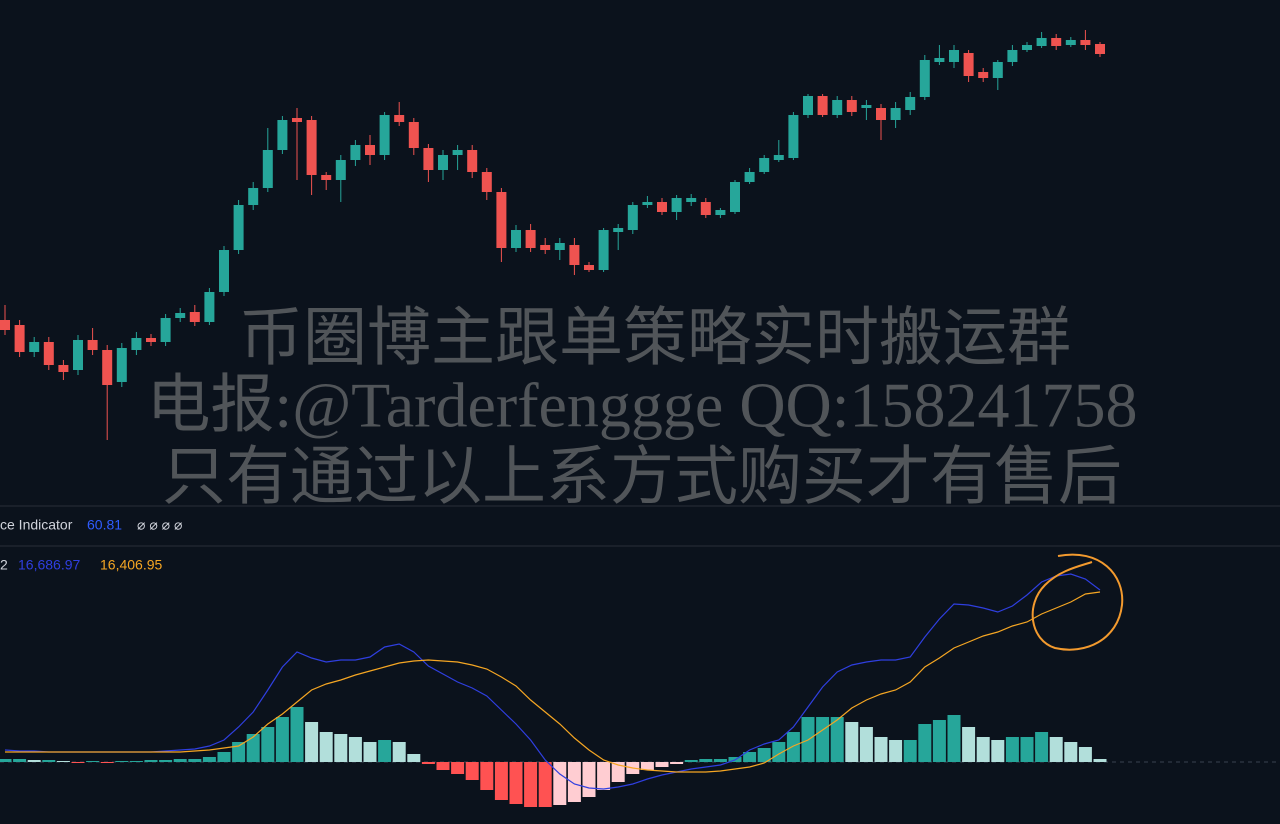 Image resolution: width=1280 pixels, height=824 pixels. I want to click on indicator-name: ce Indicator, so click(36, 525).